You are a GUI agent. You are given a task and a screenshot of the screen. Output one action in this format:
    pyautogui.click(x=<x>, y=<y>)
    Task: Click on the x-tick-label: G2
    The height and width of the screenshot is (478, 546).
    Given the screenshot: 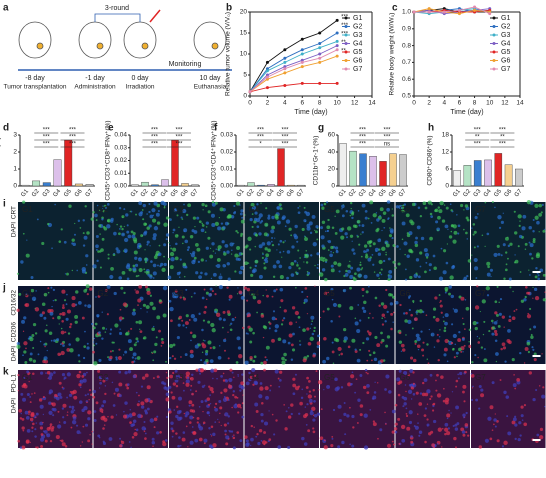 What is the action you would take?
    pyautogui.click(x=353, y=193)
    